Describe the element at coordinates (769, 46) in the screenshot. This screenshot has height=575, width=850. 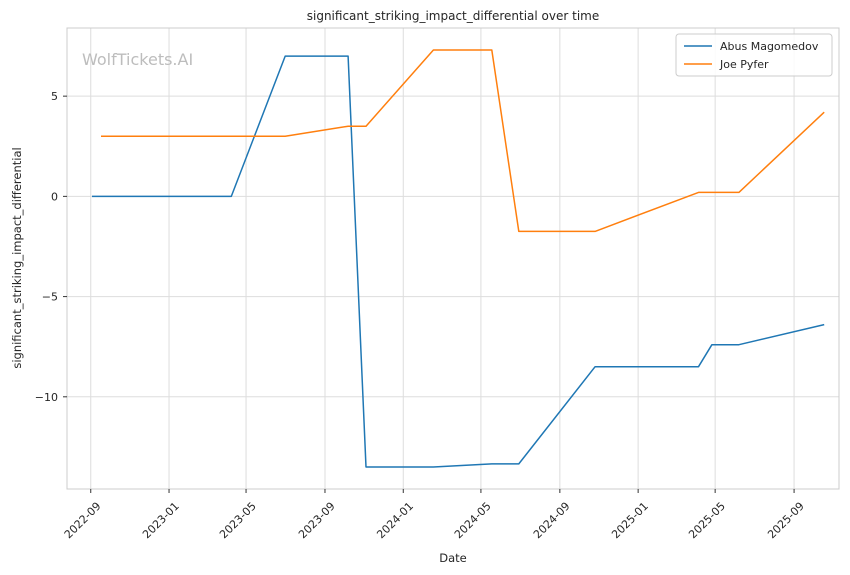
I see `legend-label-abus-magomedov: Abus Magomedov` at that location.